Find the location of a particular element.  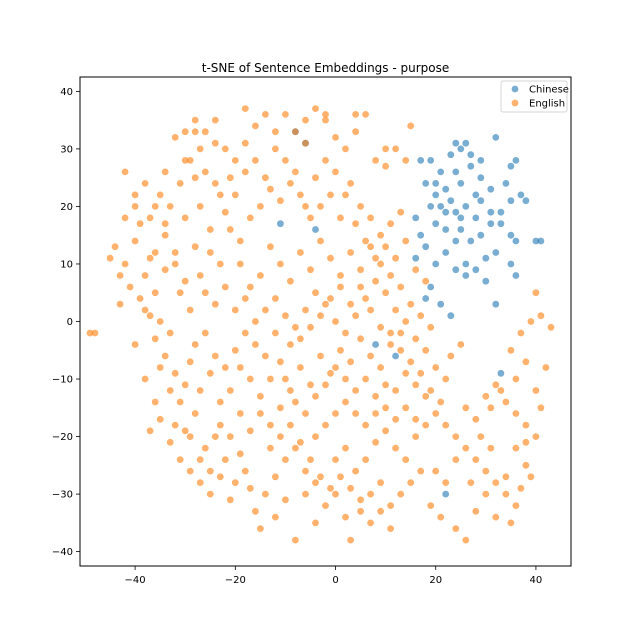

y-tick-label: −20 is located at coordinates (62, 437).